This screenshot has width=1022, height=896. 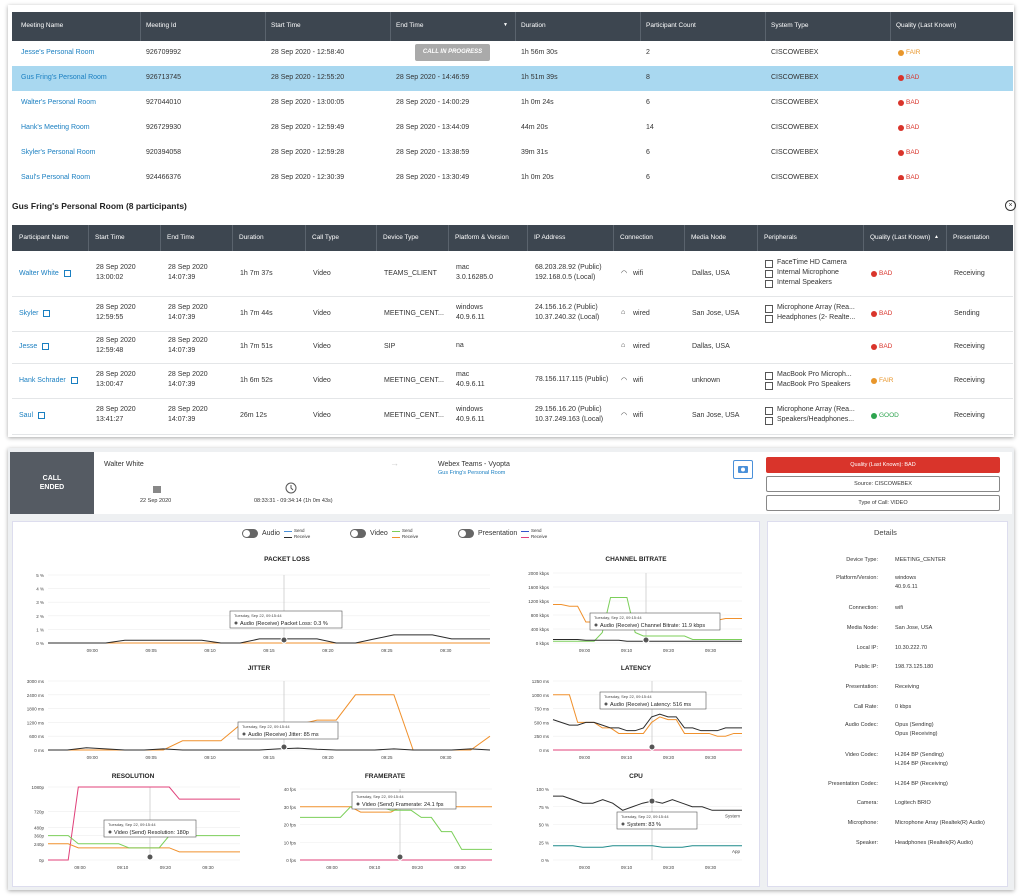 I want to click on detail-label: Presentation Codec:, so click(x=853, y=784).